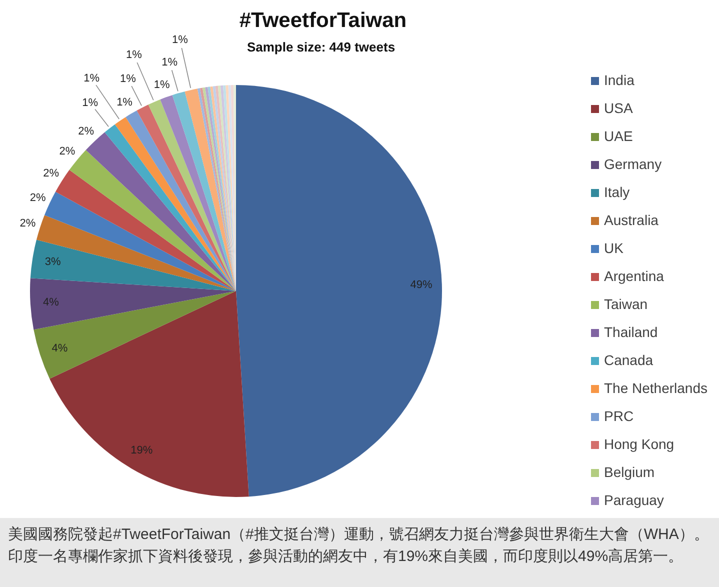  What do you see at coordinates (631, 220) in the screenshot?
I see `legend-label: Australia` at bounding box center [631, 220].